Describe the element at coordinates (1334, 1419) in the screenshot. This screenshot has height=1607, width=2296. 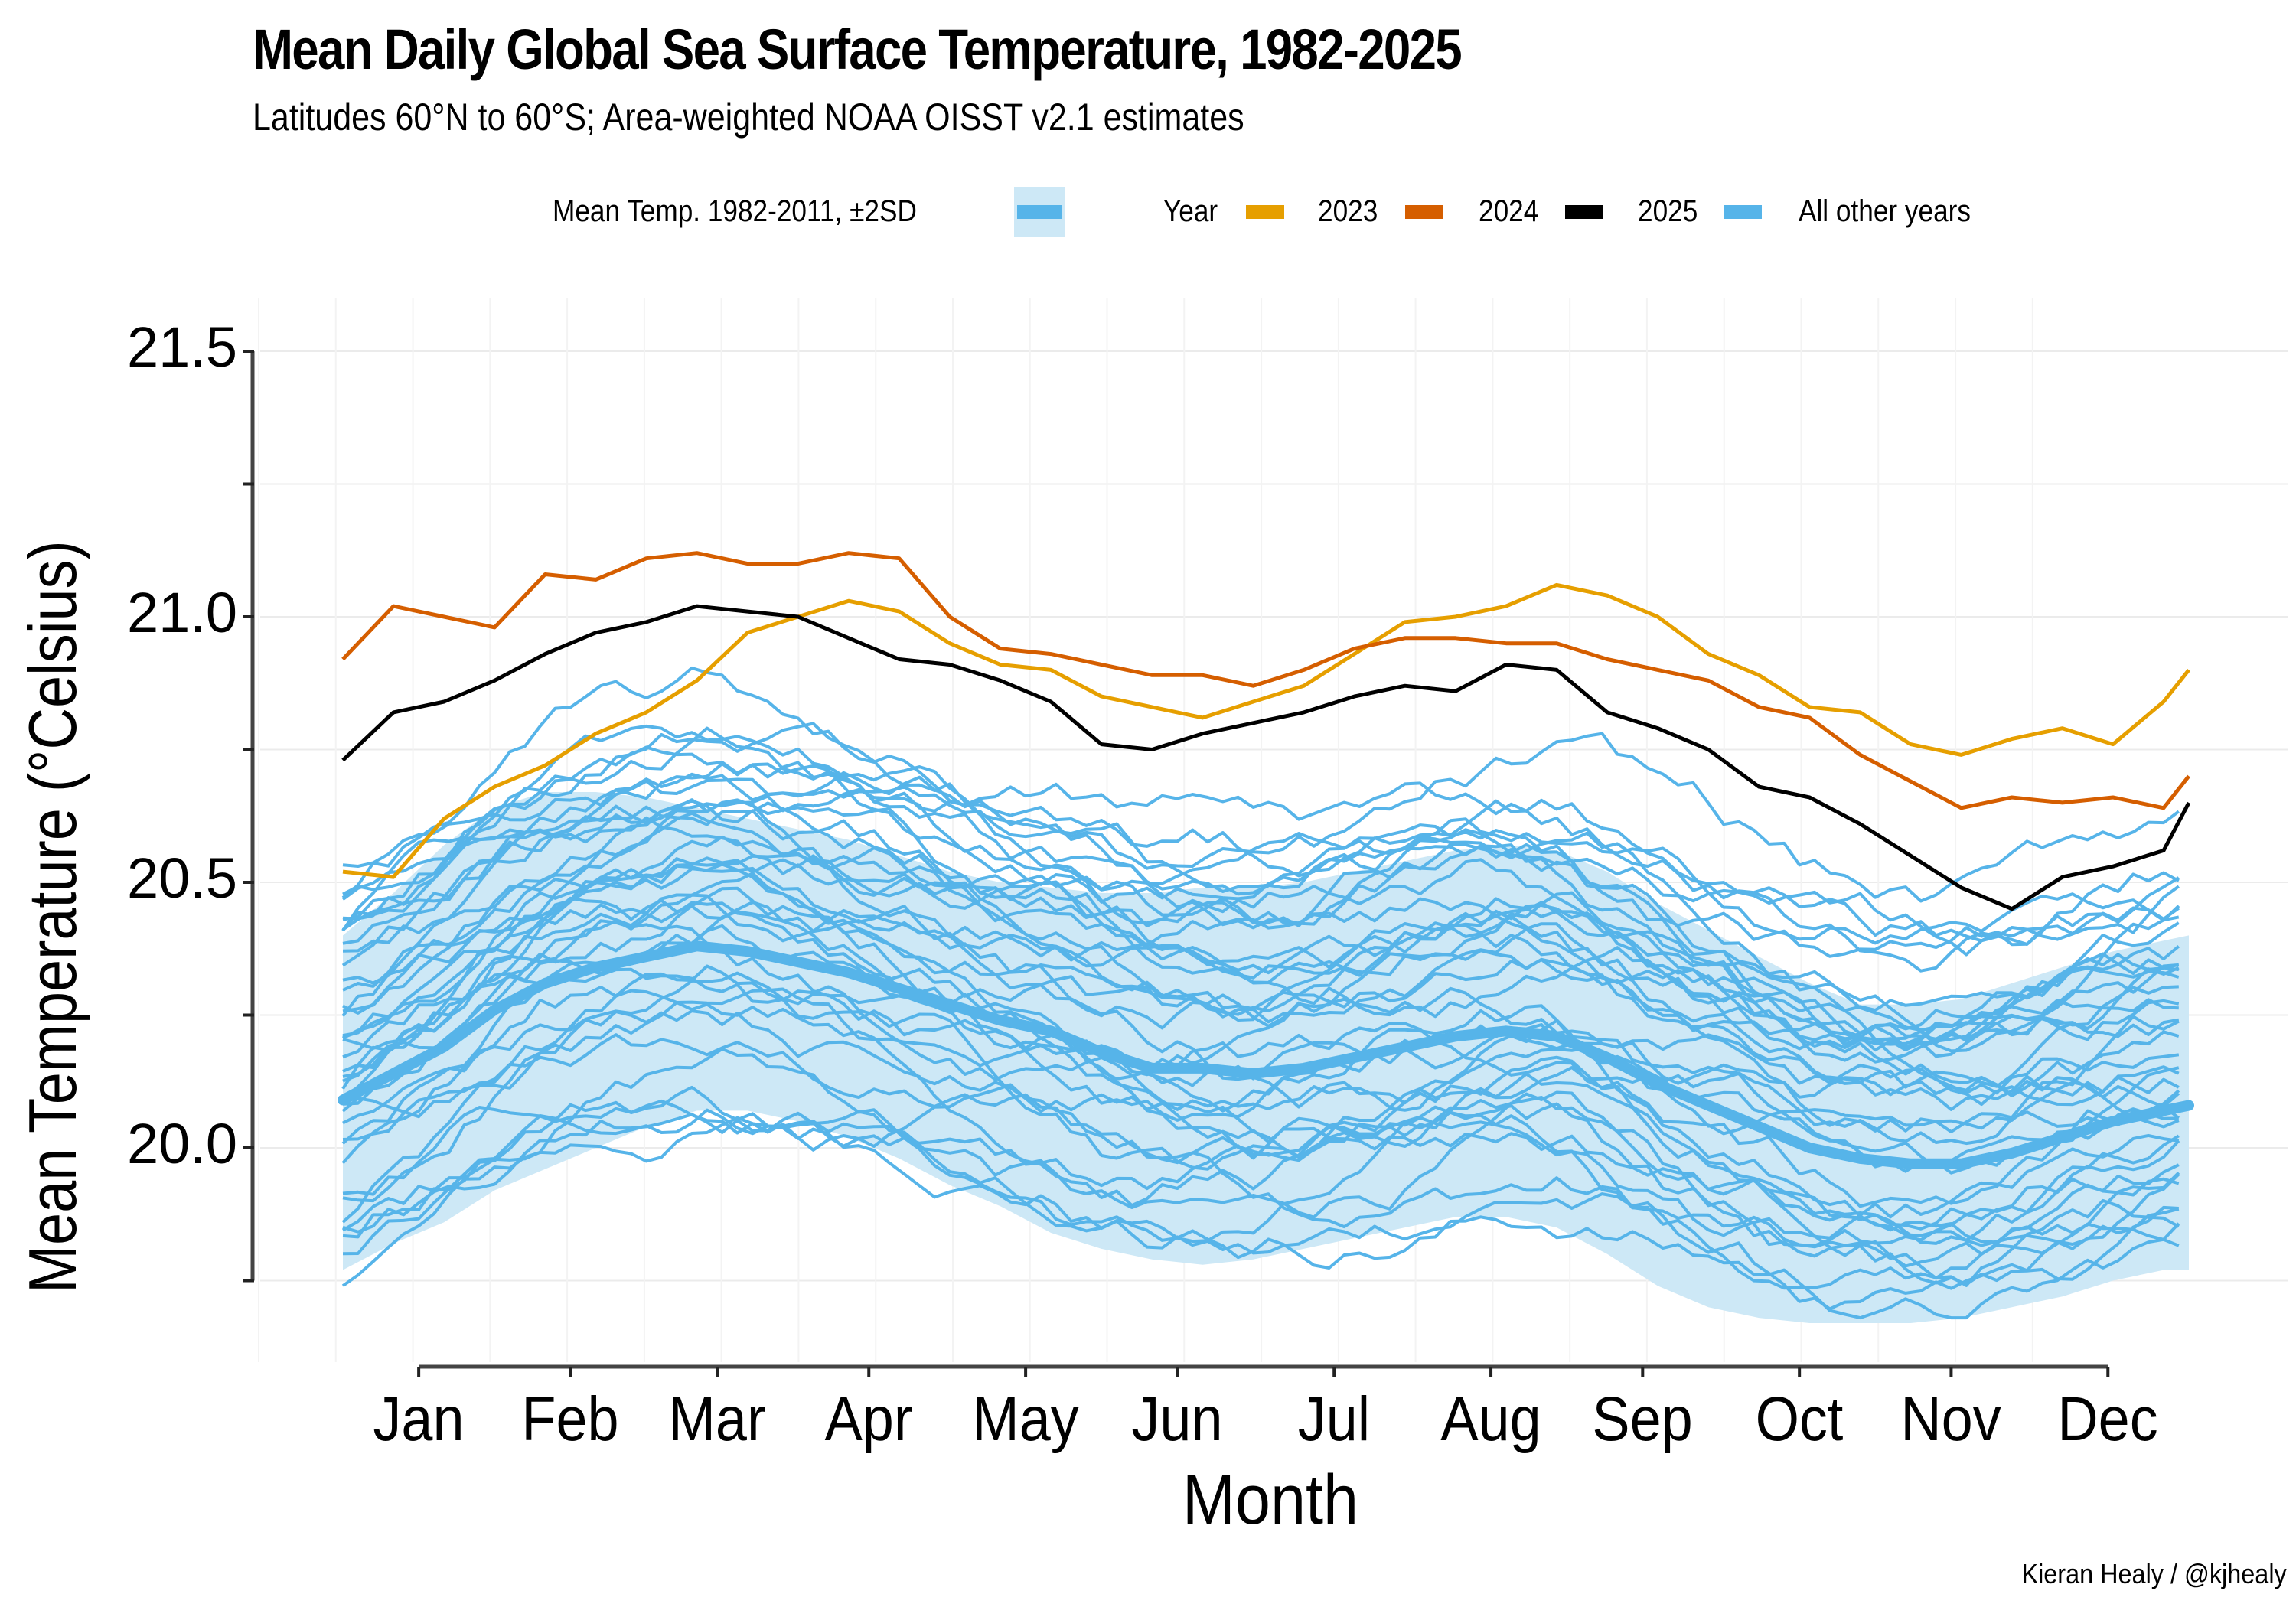
I see `x-tick-label: Jul` at that location.